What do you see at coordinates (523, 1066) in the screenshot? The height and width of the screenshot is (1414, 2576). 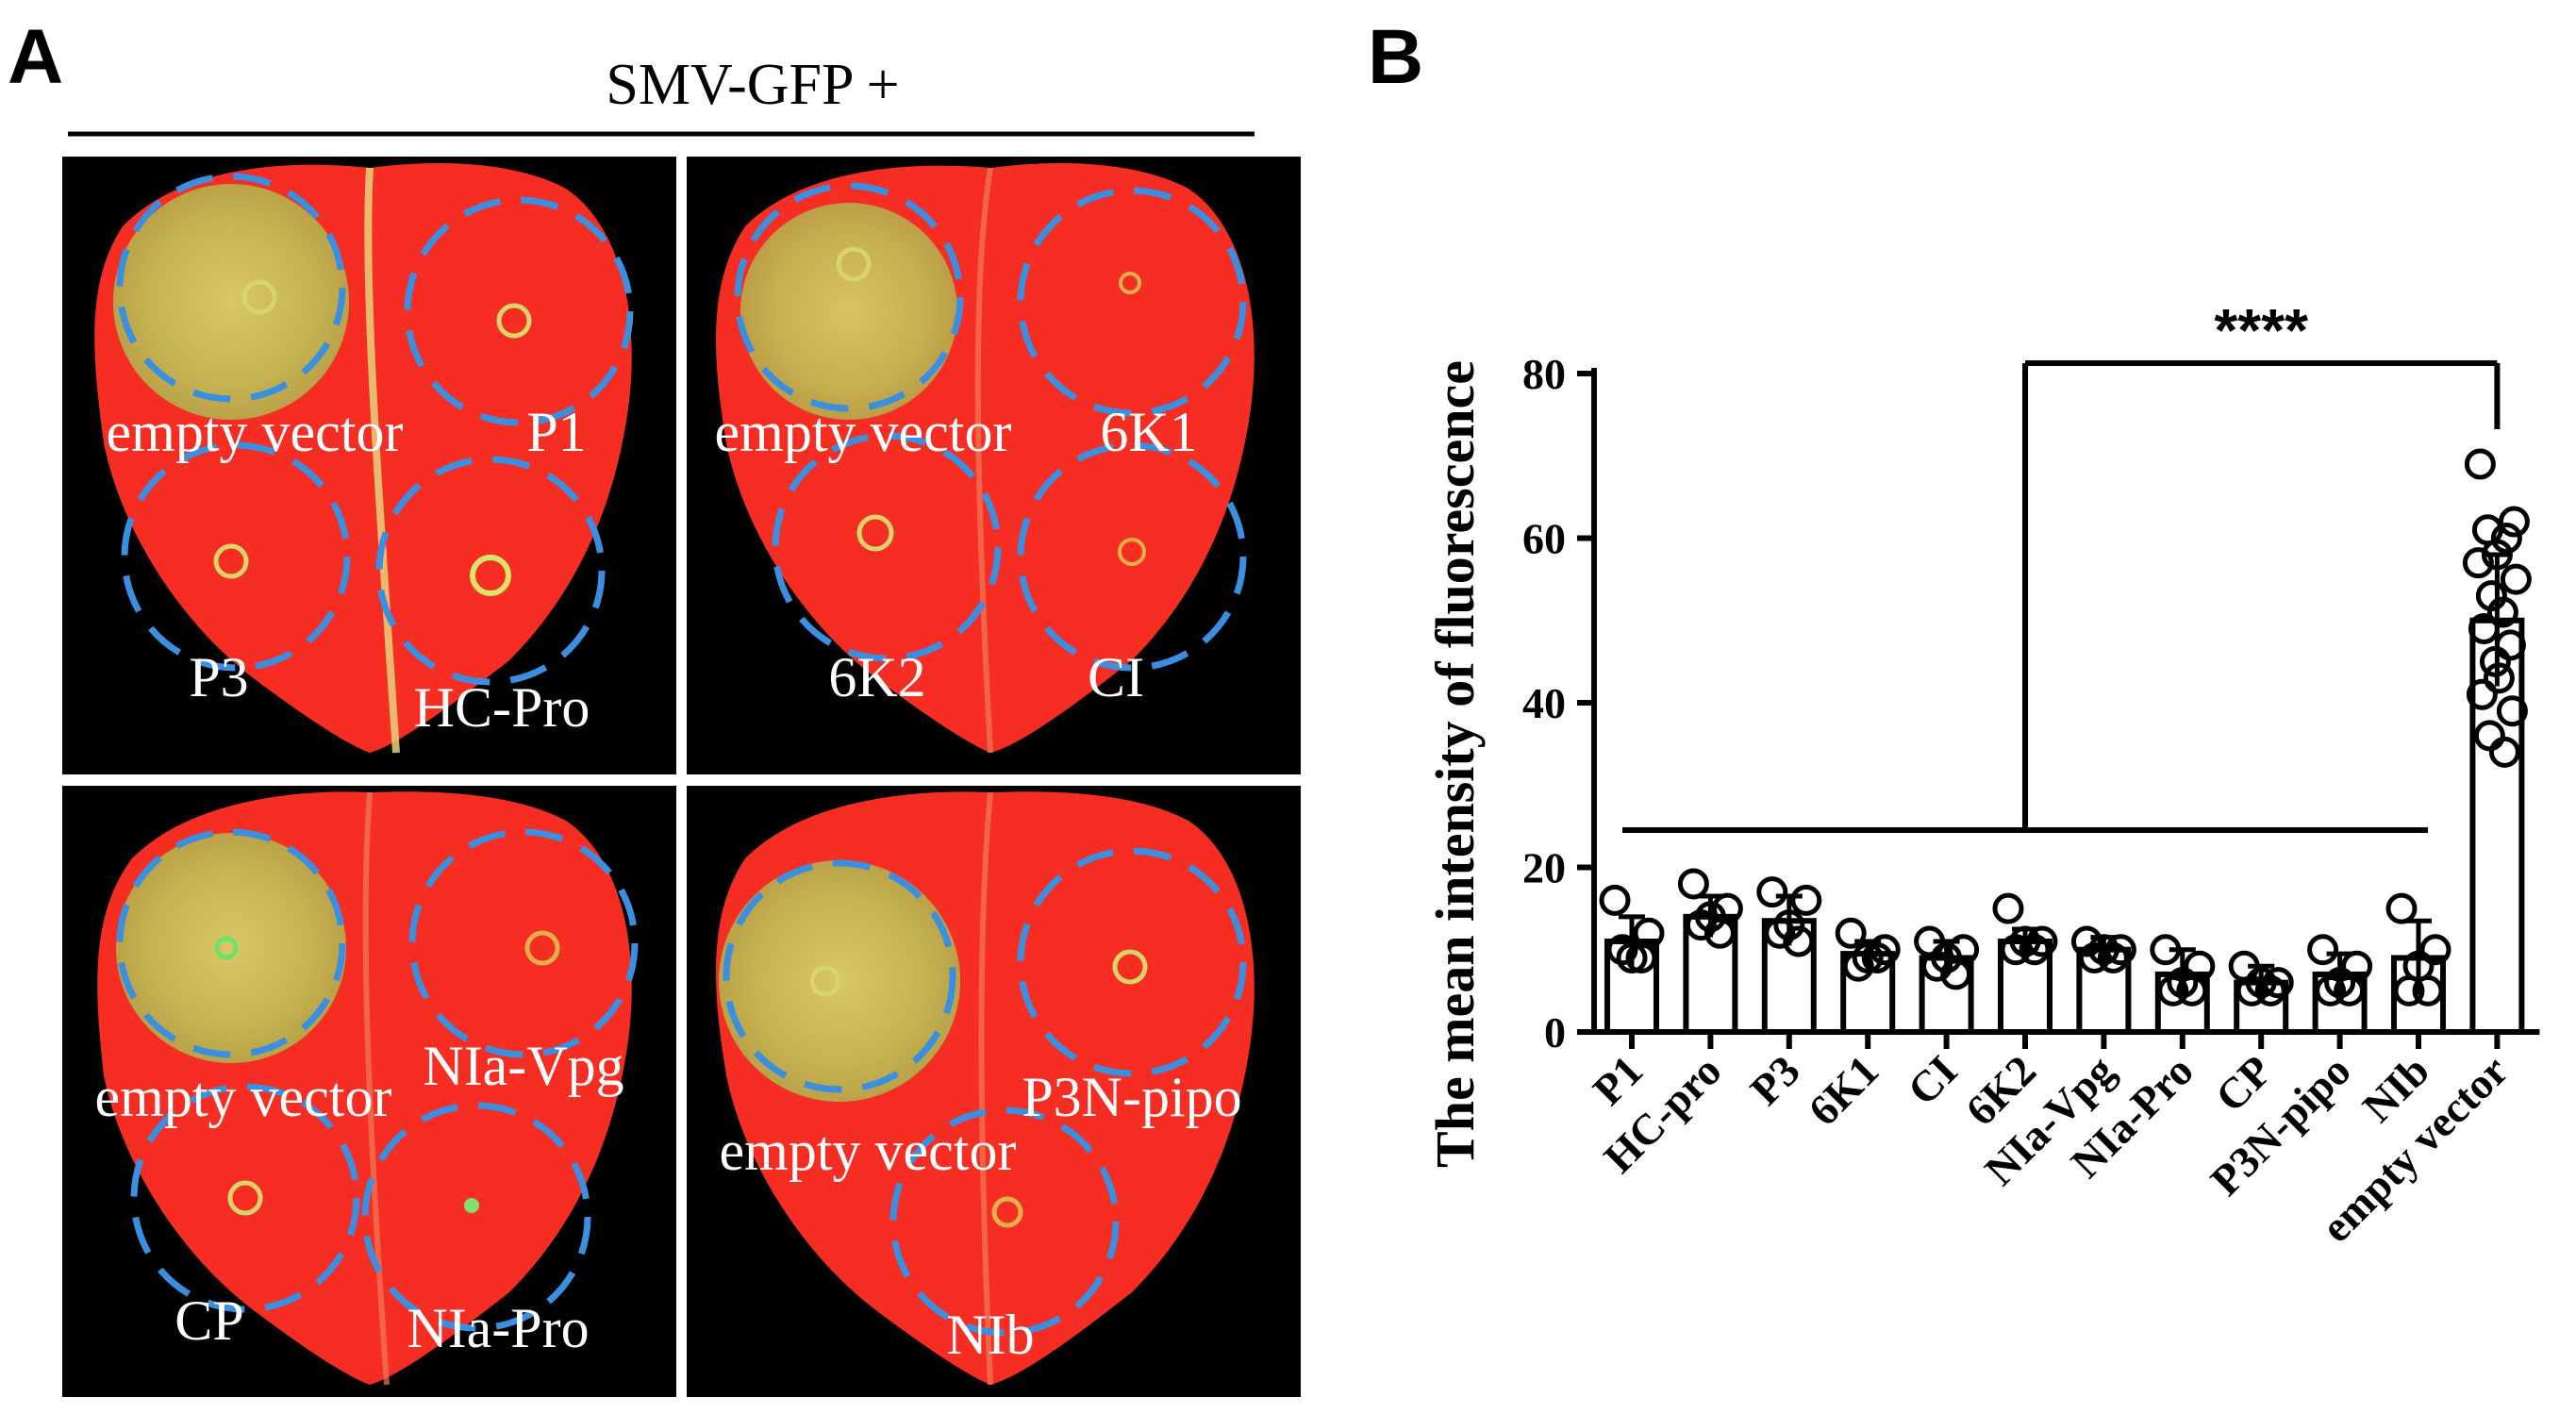 I see `leaf-label: NIa-Vpg` at bounding box center [523, 1066].